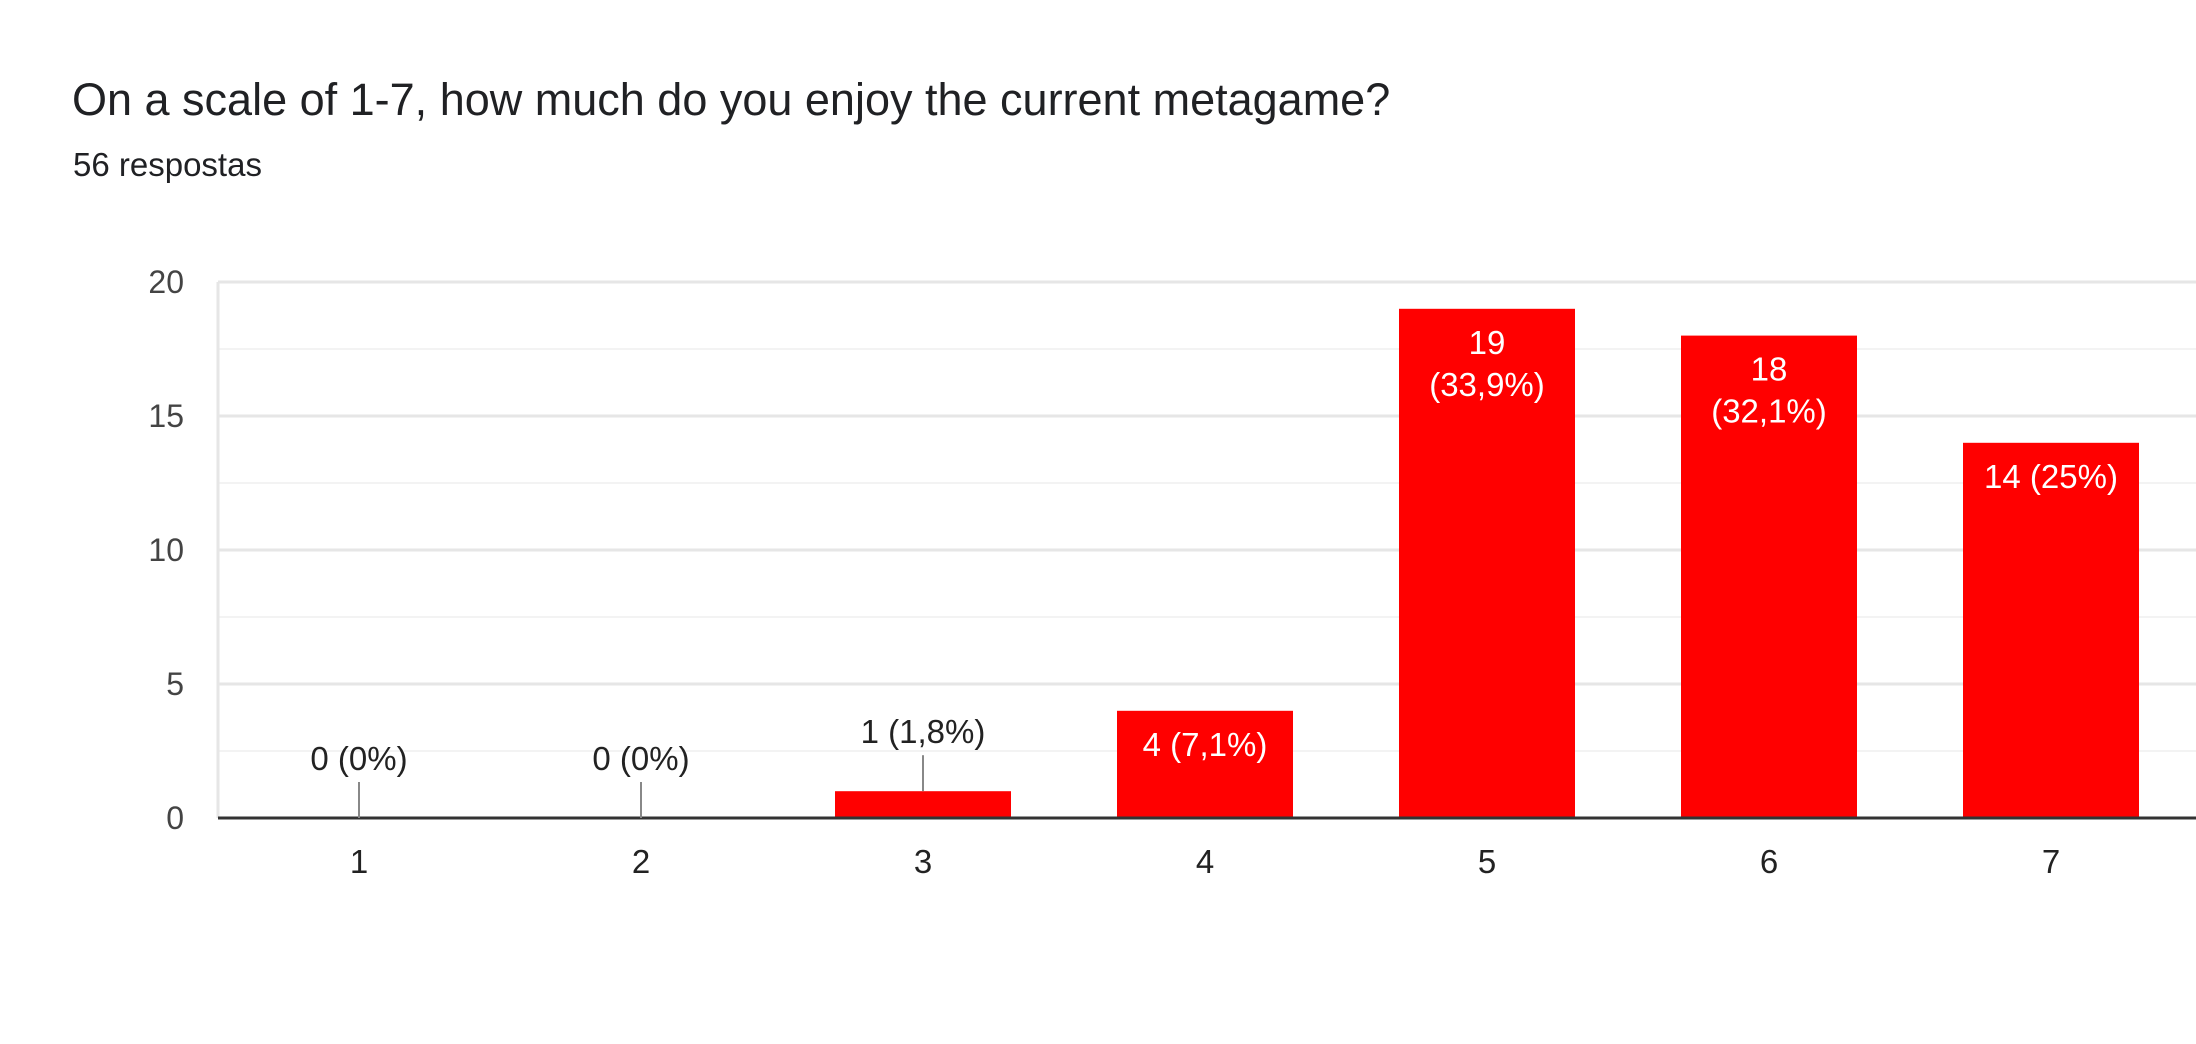 The width and height of the screenshot is (2196, 1044). What do you see at coordinates (2051, 861) in the screenshot?
I see `x-tick-label: 7` at bounding box center [2051, 861].